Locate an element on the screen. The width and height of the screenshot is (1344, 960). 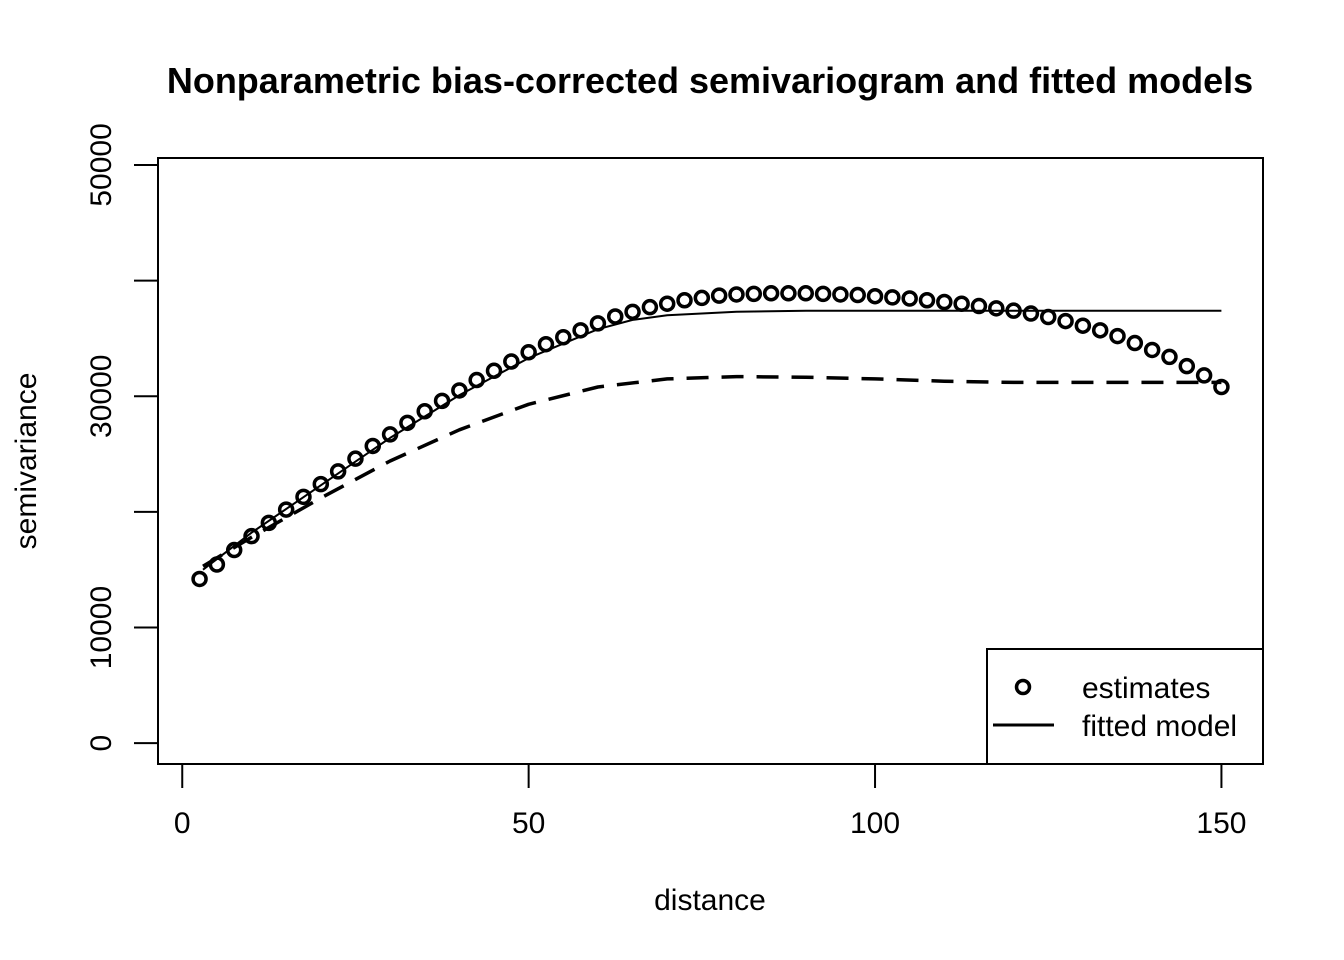
y-tick-label: 10000 is located at coordinates (101, 627).